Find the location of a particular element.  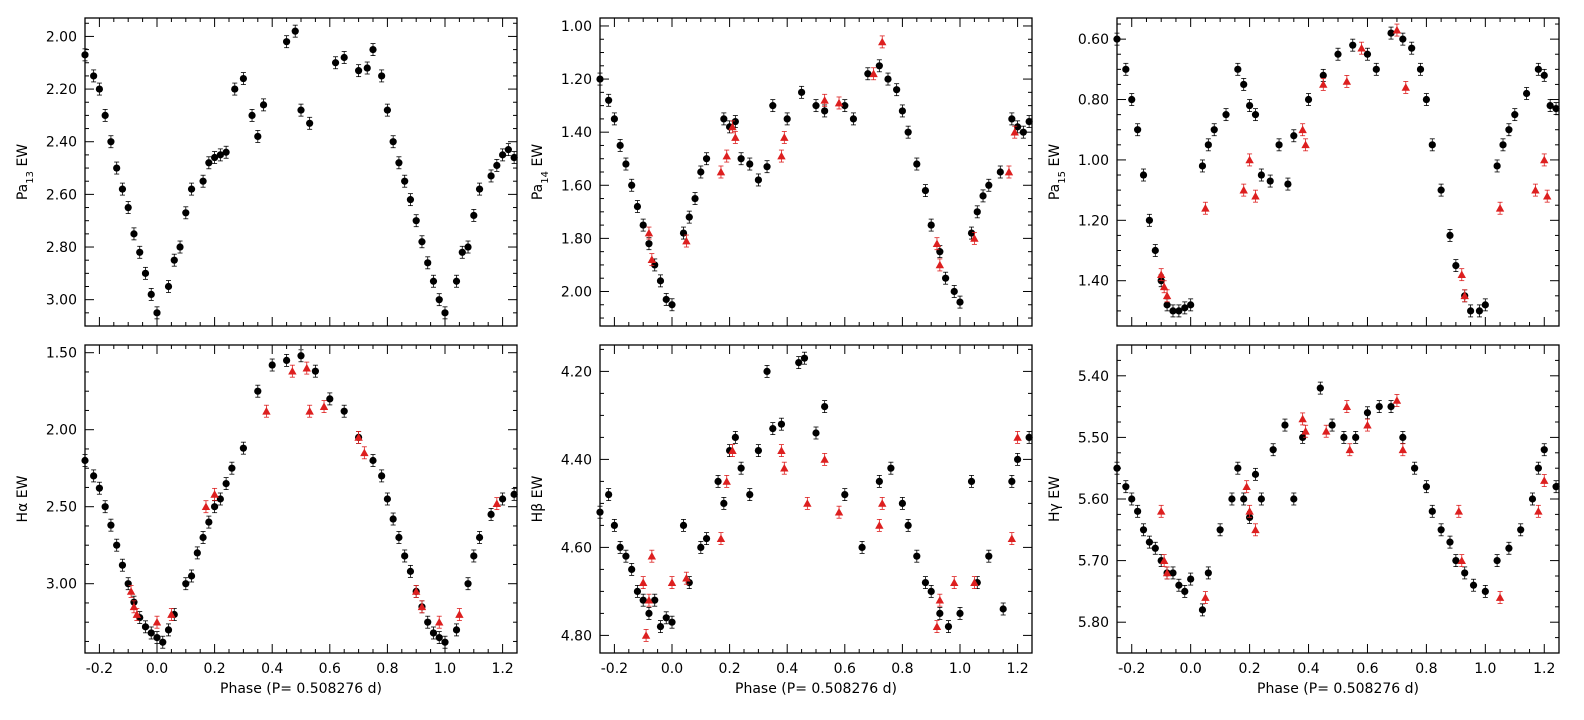

y-tick-label: 1.20 is located at coordinates (576, 80).